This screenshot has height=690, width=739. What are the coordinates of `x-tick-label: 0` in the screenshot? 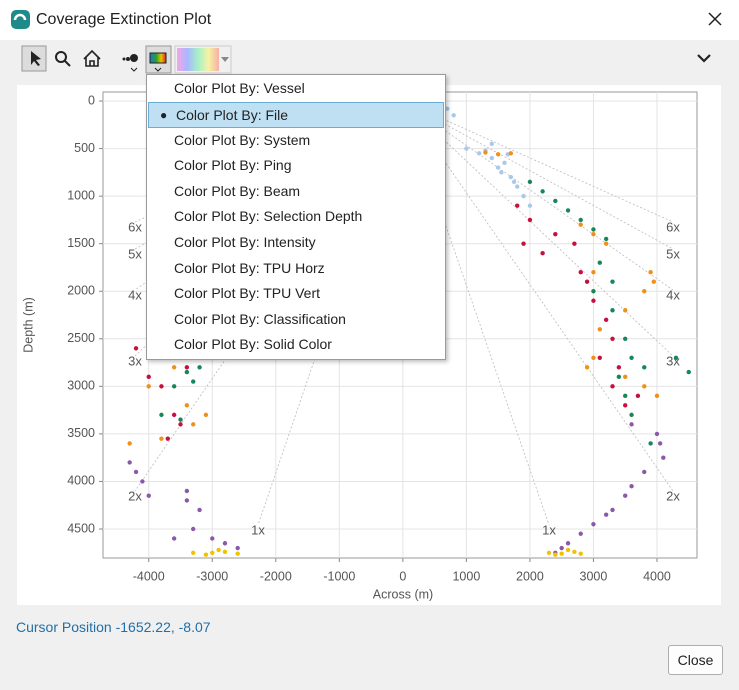 It's located at (402, 576).